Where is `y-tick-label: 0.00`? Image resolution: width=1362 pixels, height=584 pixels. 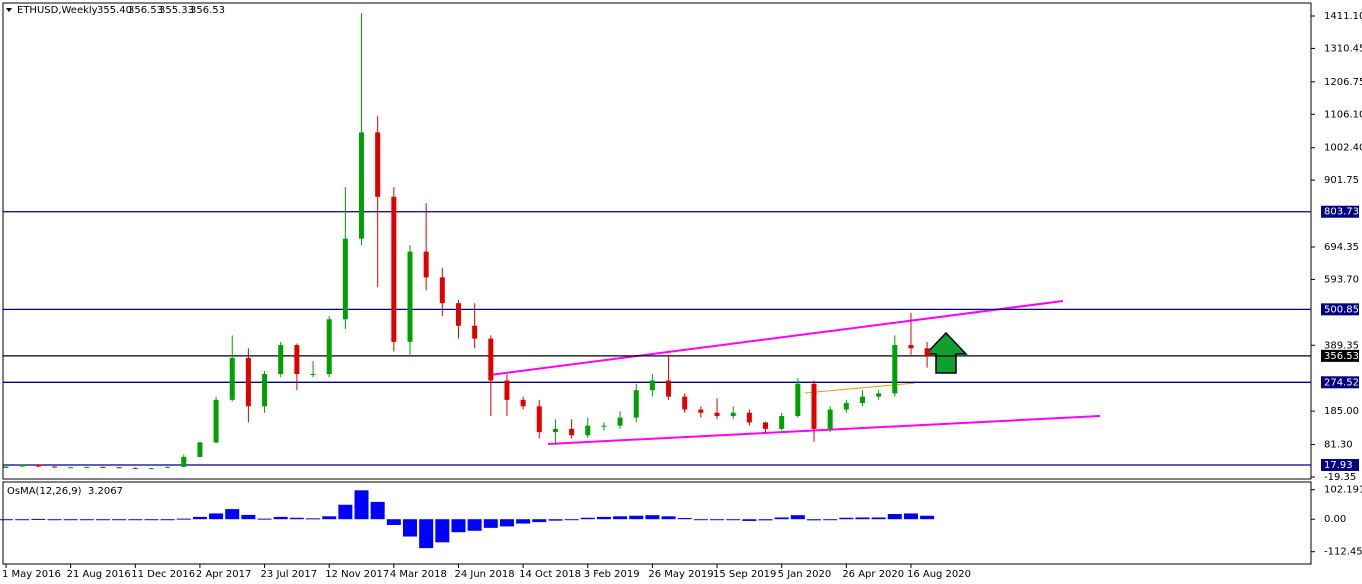 y-tick-label: 0.00 is located at coordinates (1335, 519).